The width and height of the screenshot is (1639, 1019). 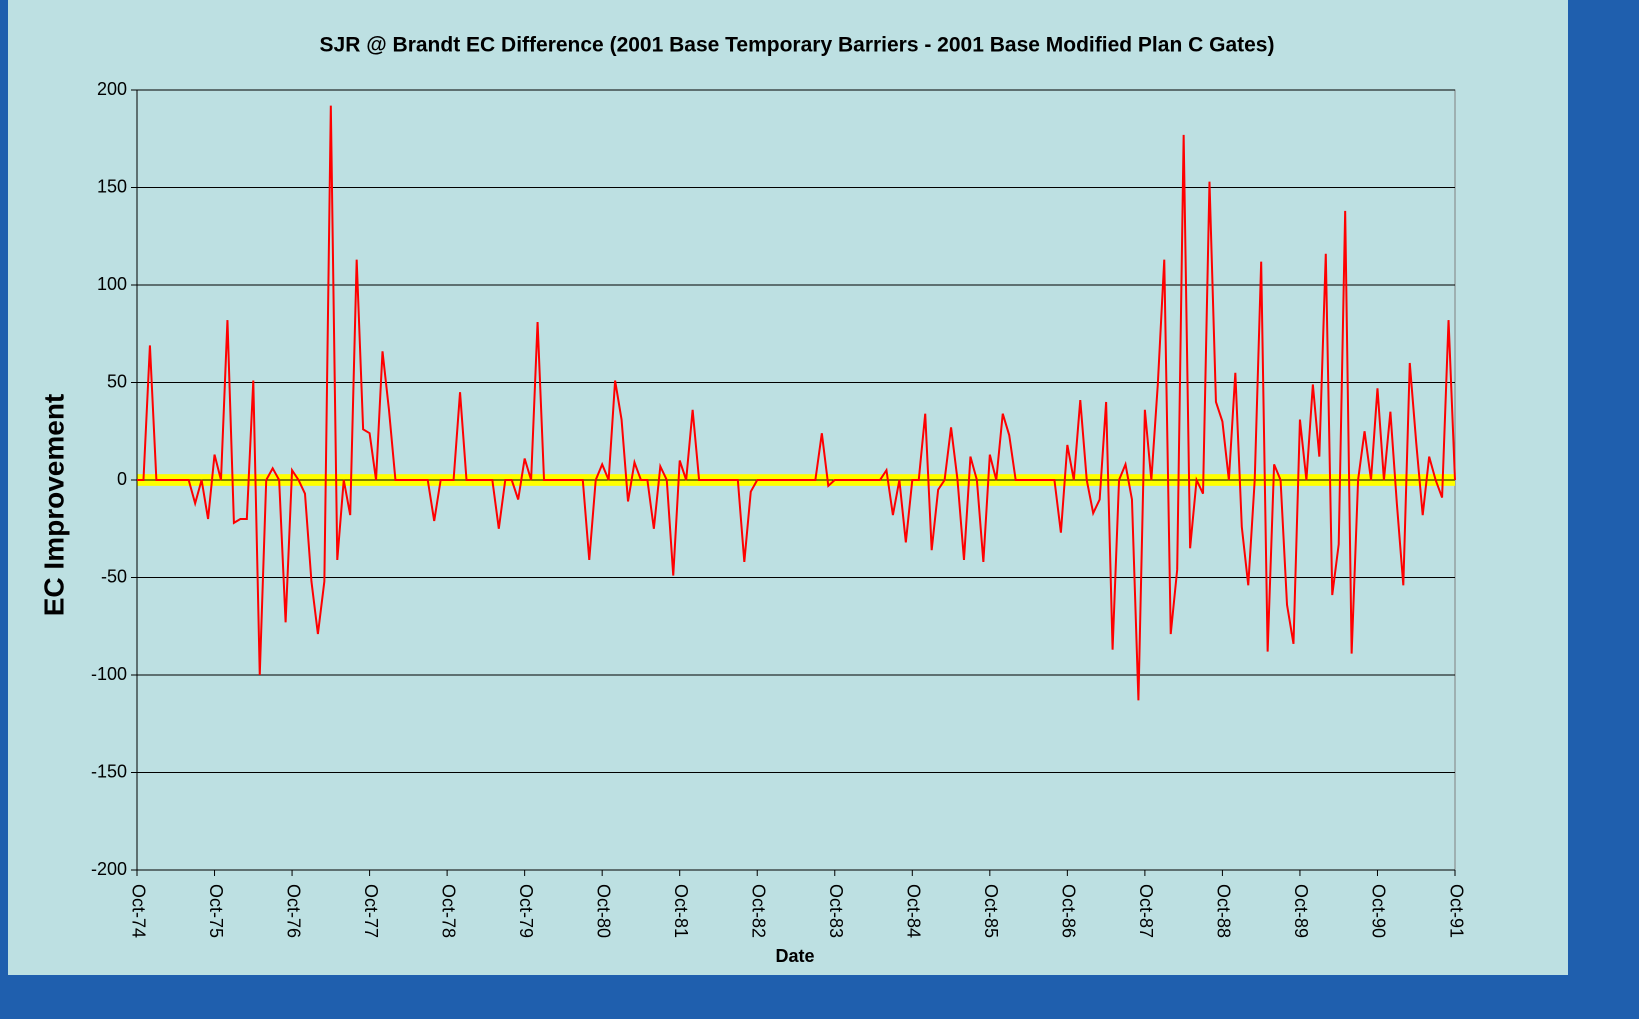 What do you see at coordinates (1456, 911) in the screenshot?
I see `x-tick-label: Oct-91` at bounding box center [1456, 911].